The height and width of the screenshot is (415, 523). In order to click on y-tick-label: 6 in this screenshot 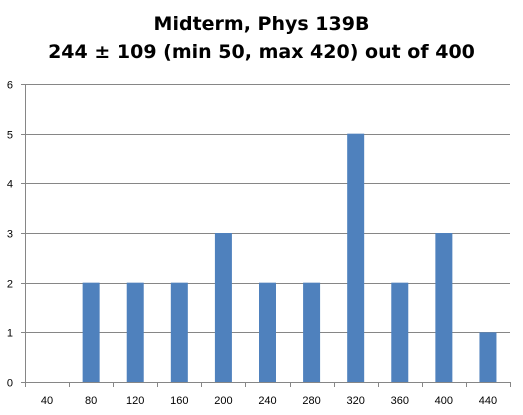, I will do `click(10, 86)`.